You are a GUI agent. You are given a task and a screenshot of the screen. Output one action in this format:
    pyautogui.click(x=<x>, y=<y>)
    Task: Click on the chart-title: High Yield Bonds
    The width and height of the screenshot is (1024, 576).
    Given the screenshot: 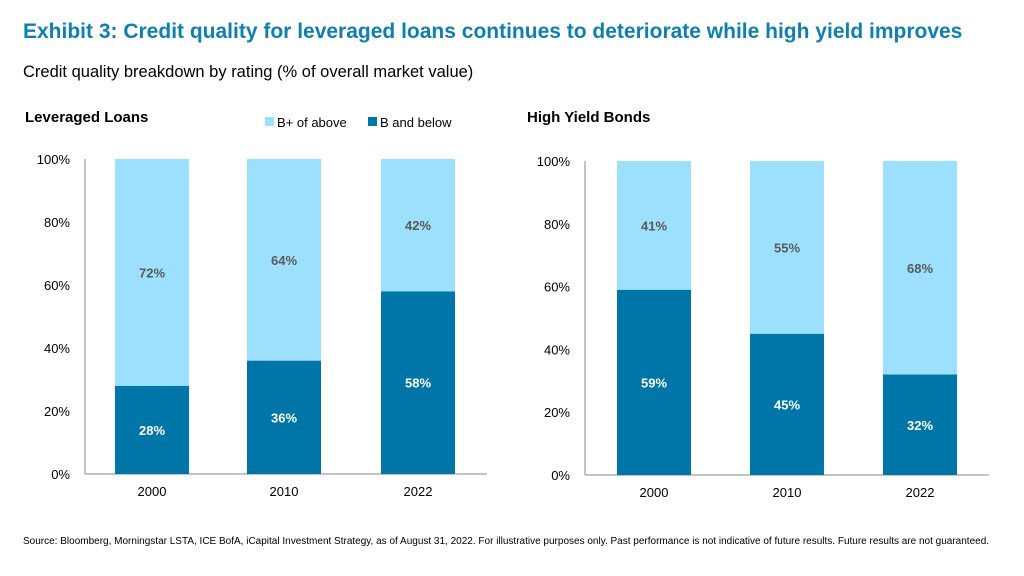 What is the action you would take?
    pyautogui.click(x=588, y=117)
    